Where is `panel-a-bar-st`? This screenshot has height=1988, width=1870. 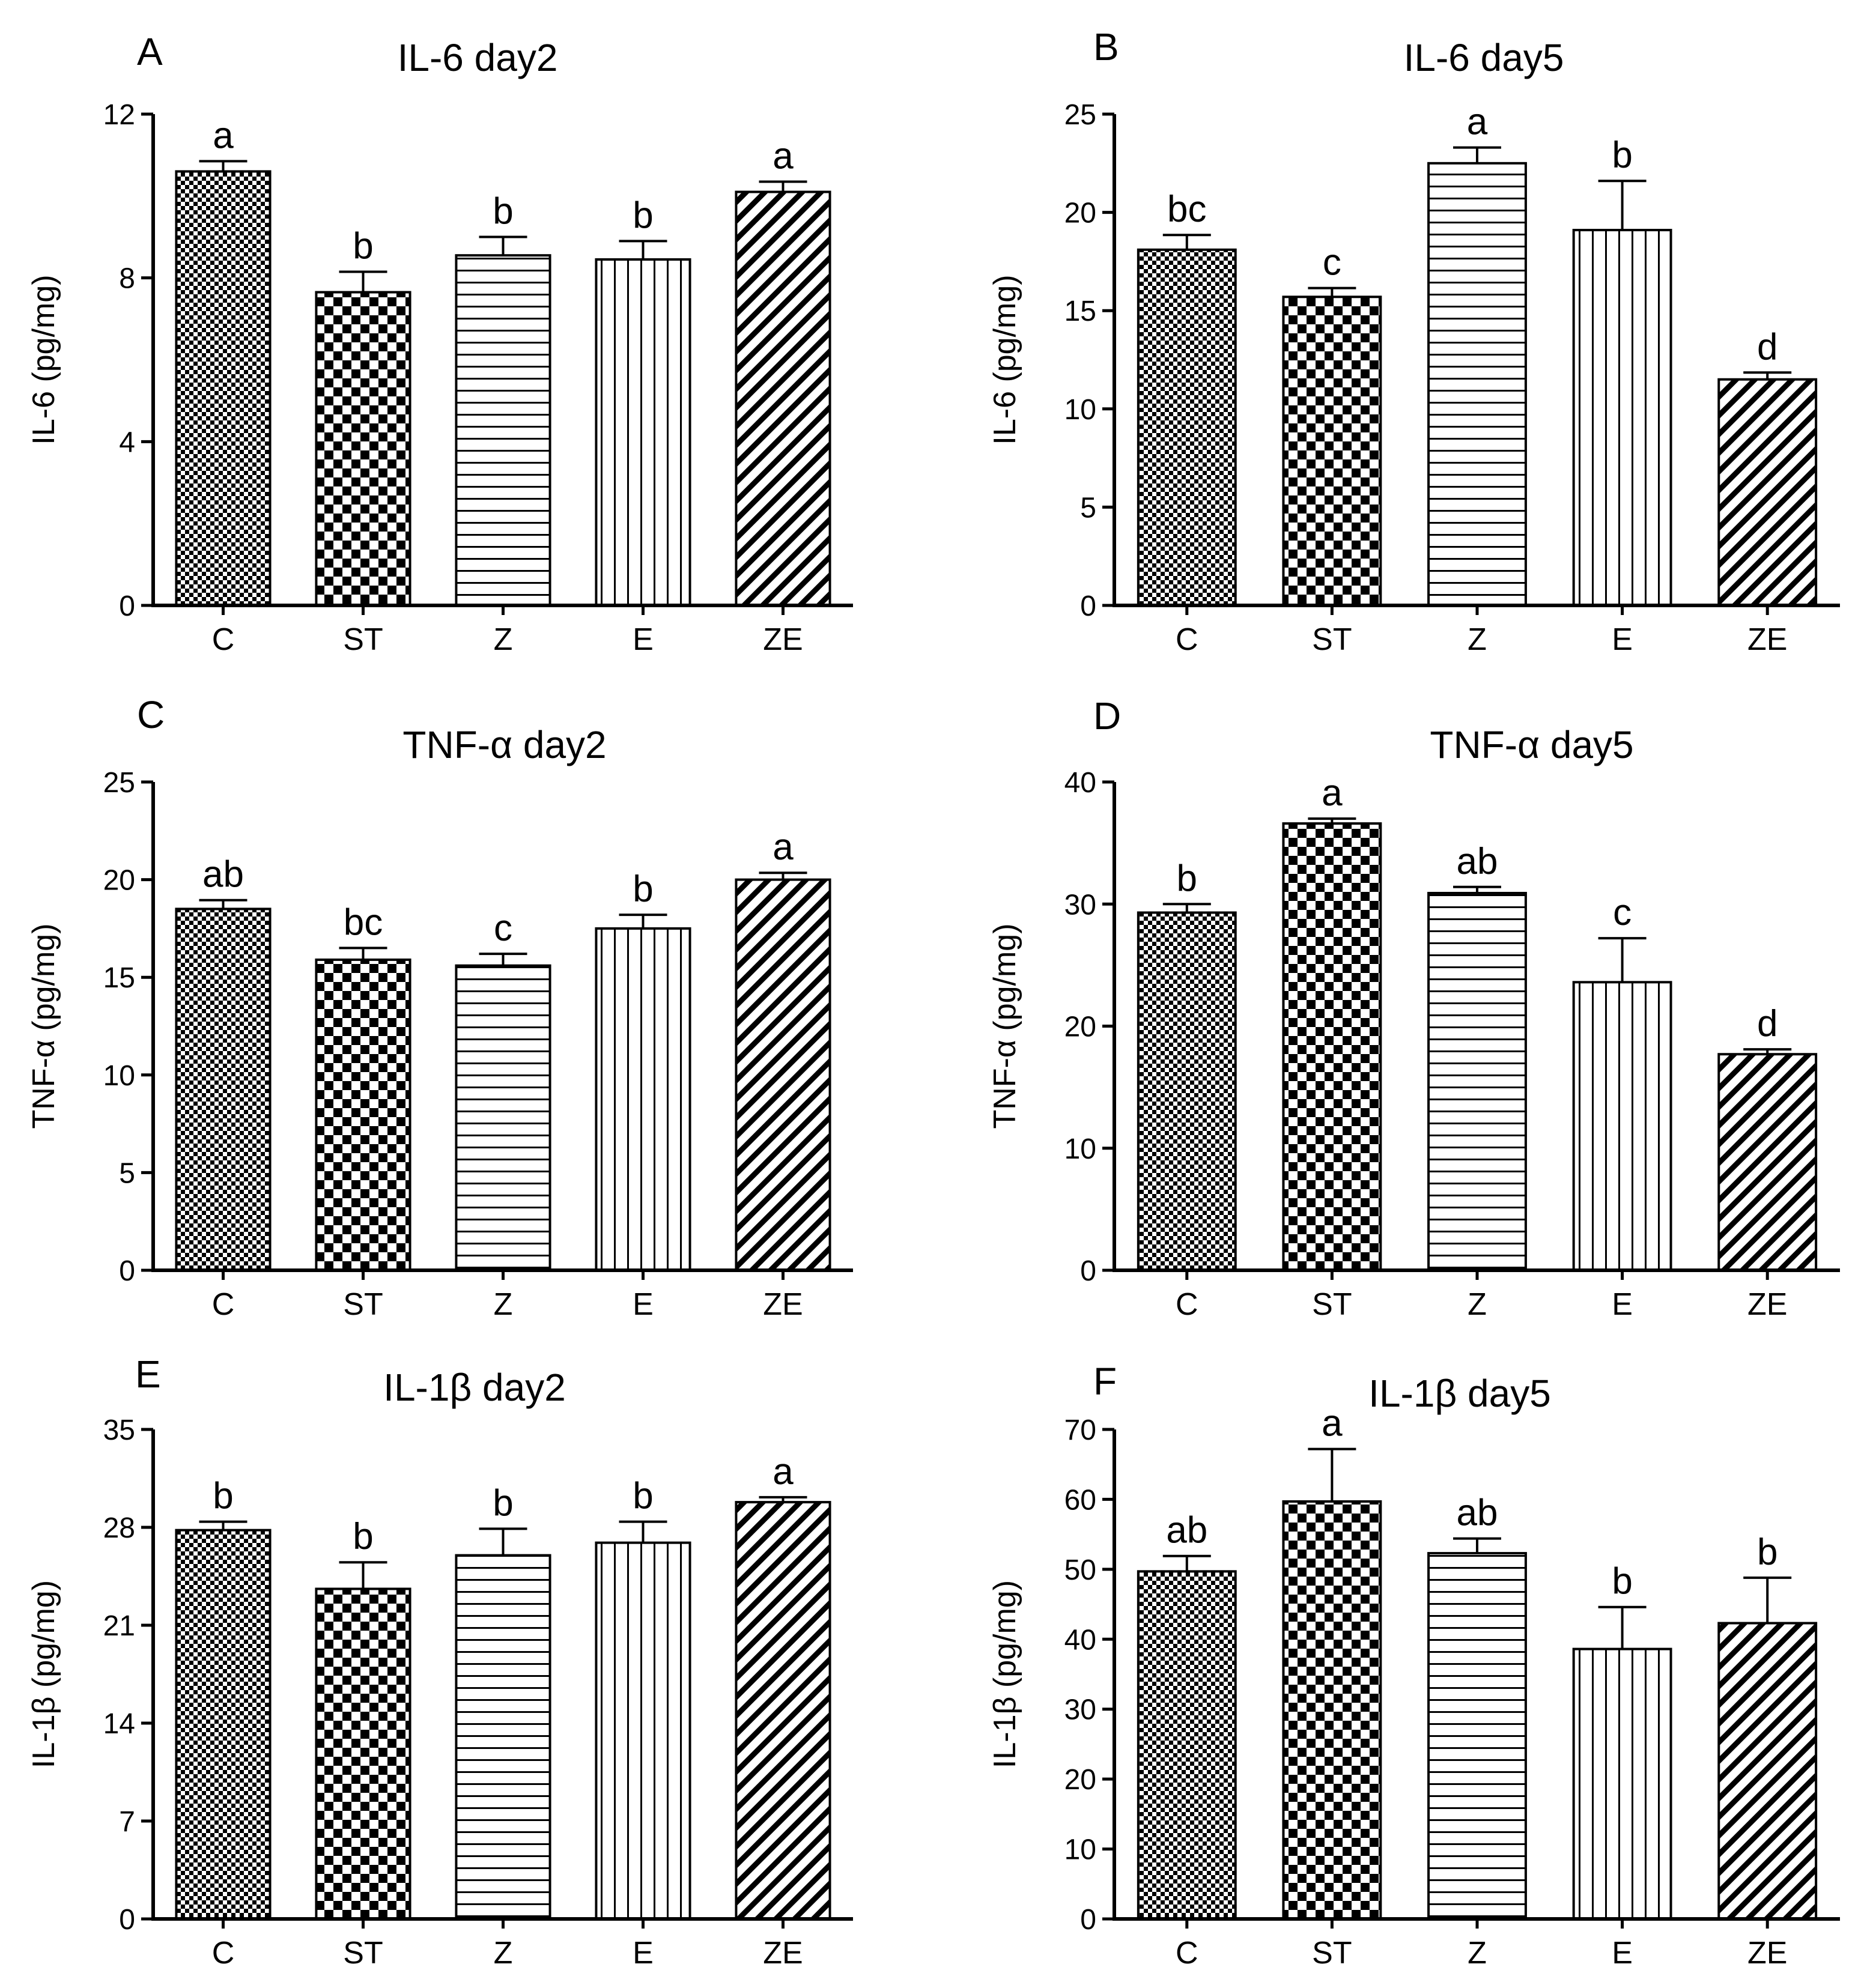 panel-a-bar-st is located at coordinates (363, 449).